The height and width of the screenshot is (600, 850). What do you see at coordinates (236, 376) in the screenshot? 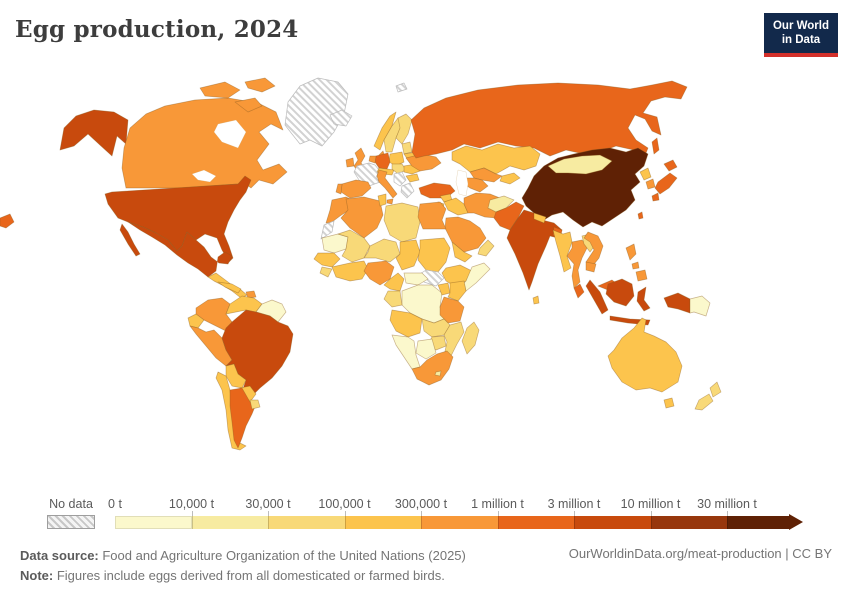
I see `country-bolivia` at bounding box center [236, 376].